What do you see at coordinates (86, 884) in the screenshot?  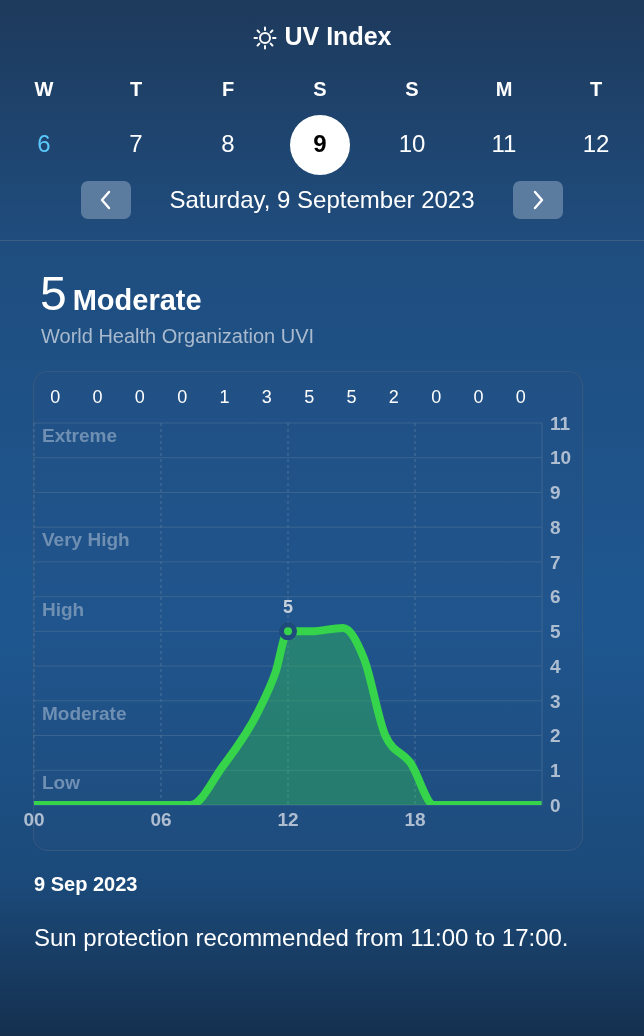 I see `text: 9 Sep 2023` at bounding box center [86, 884].